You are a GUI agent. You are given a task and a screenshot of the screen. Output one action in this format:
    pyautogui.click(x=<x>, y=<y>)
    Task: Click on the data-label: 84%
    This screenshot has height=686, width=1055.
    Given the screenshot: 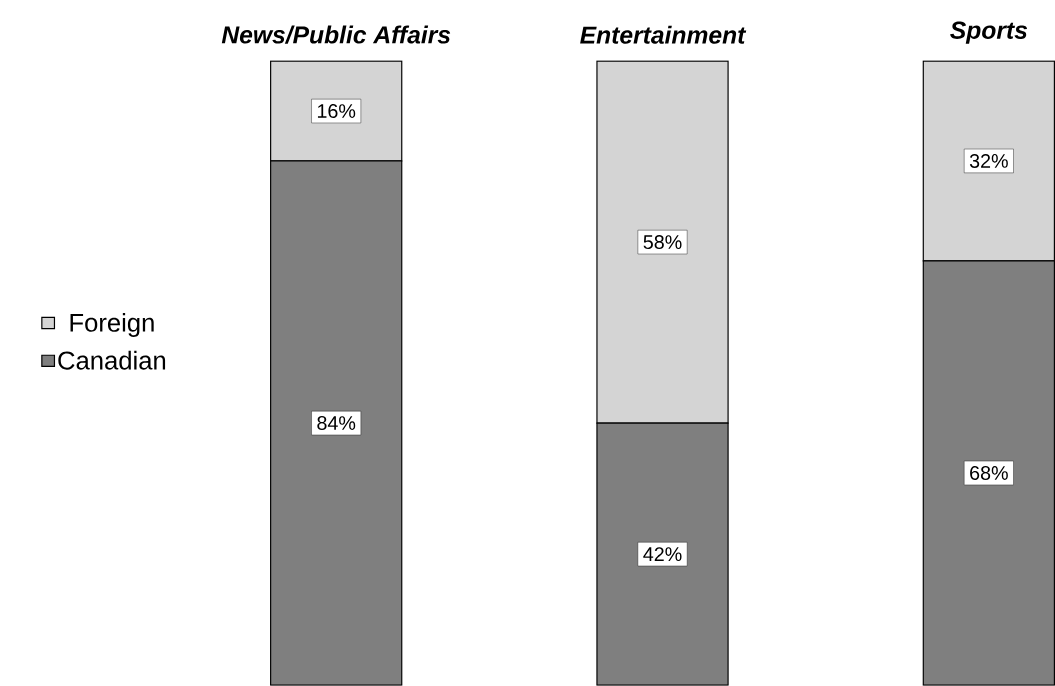 What is the action you would take?
    pyautogui.click(x=336, y=423)
    